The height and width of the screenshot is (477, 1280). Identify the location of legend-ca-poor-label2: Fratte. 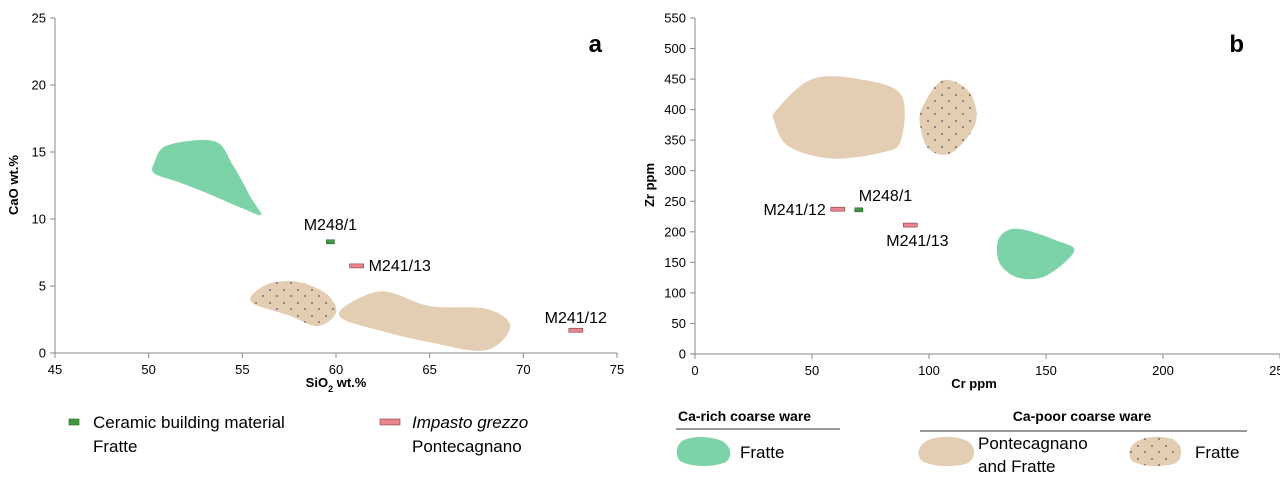
(1217, 452).